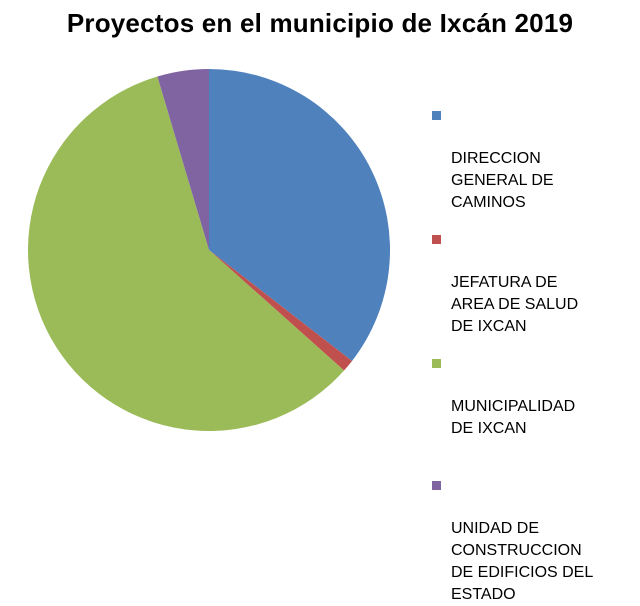  I want to click on legend-item: JEFATURA DE AREA DE SALUD DE IXCAN, so click(530, 283).